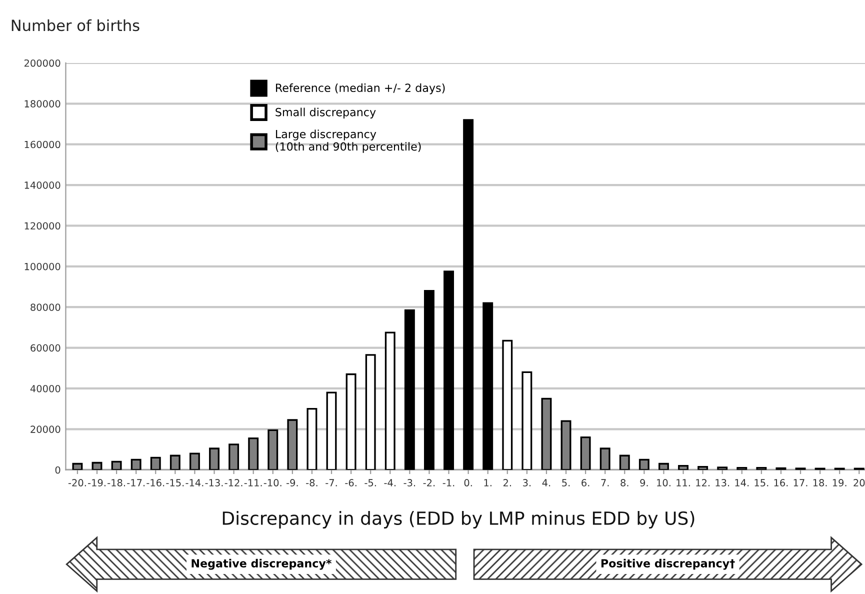 The width and height of the screenshot is (865, 594). What do you see at coordinates (42, 104) in the screenshot?
I see `y-tick-label: 180000` at bounding box center [42, 104].